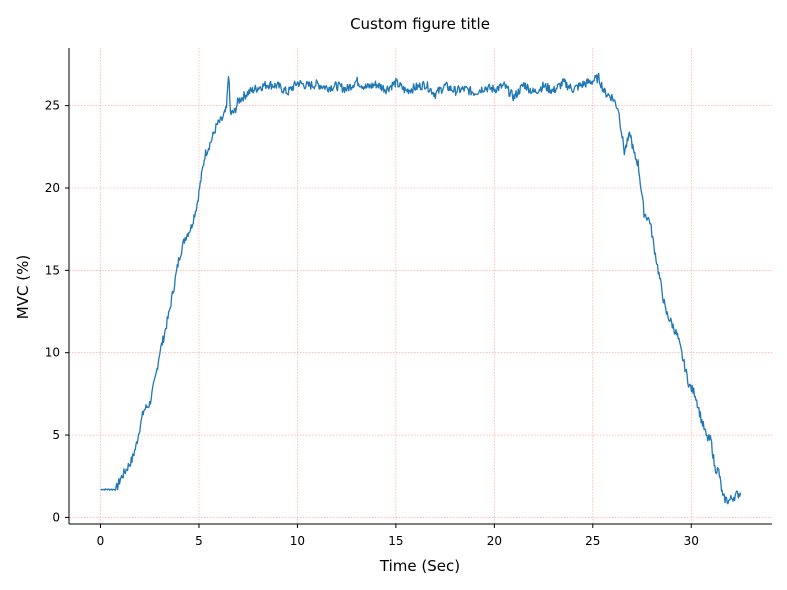 Image resolution: width=787 pixels, height=590 pixels. I want to click on y-tick-label: 10, so click(52, 353).